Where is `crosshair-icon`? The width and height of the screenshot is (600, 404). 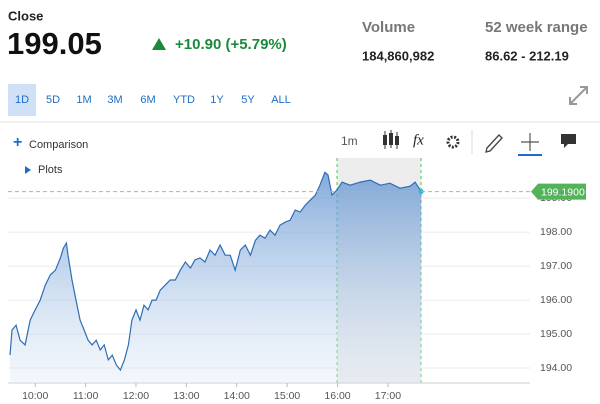
crosshair-icon is located at coordinates (530, 142).